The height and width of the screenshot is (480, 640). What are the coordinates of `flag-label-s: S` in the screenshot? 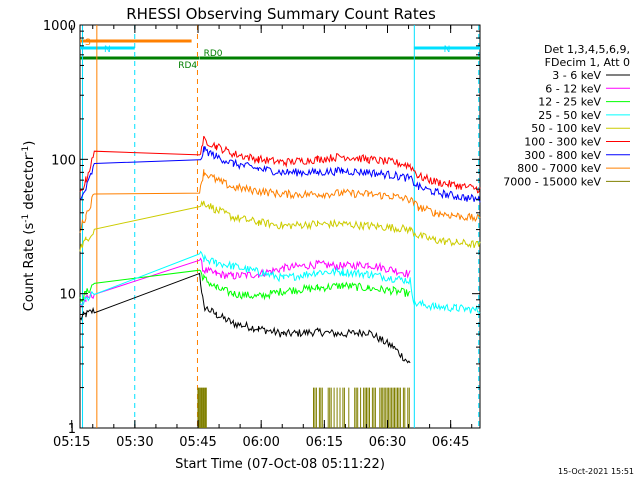 It's located at (88, 43).